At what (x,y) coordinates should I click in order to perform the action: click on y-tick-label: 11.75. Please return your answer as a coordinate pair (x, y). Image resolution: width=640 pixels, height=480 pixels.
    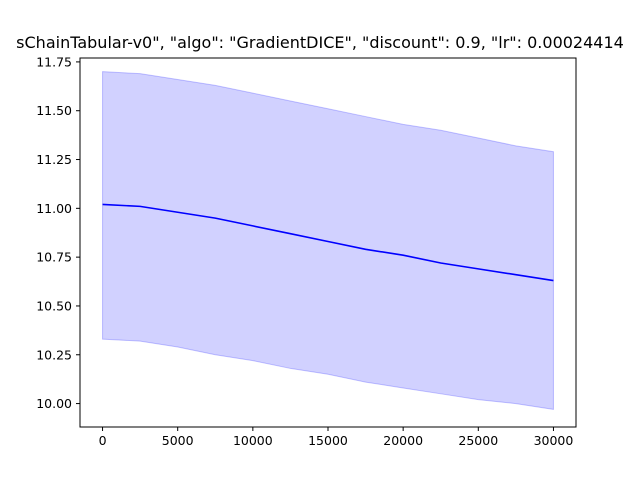
    Looking at the image, I should click on (54, 61).